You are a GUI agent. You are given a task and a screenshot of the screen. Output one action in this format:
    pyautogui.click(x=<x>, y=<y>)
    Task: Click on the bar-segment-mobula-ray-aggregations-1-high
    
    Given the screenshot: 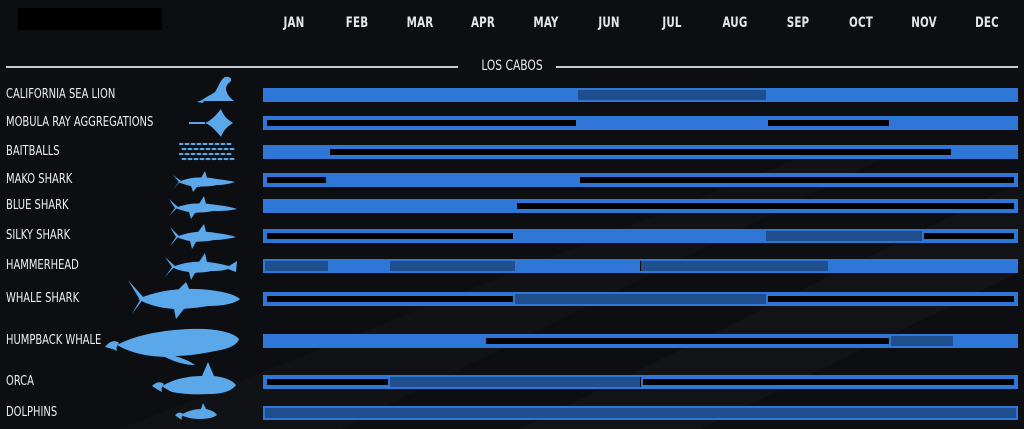 What is the action you would take?
    pyautogui.click(x=671, y=123)
    